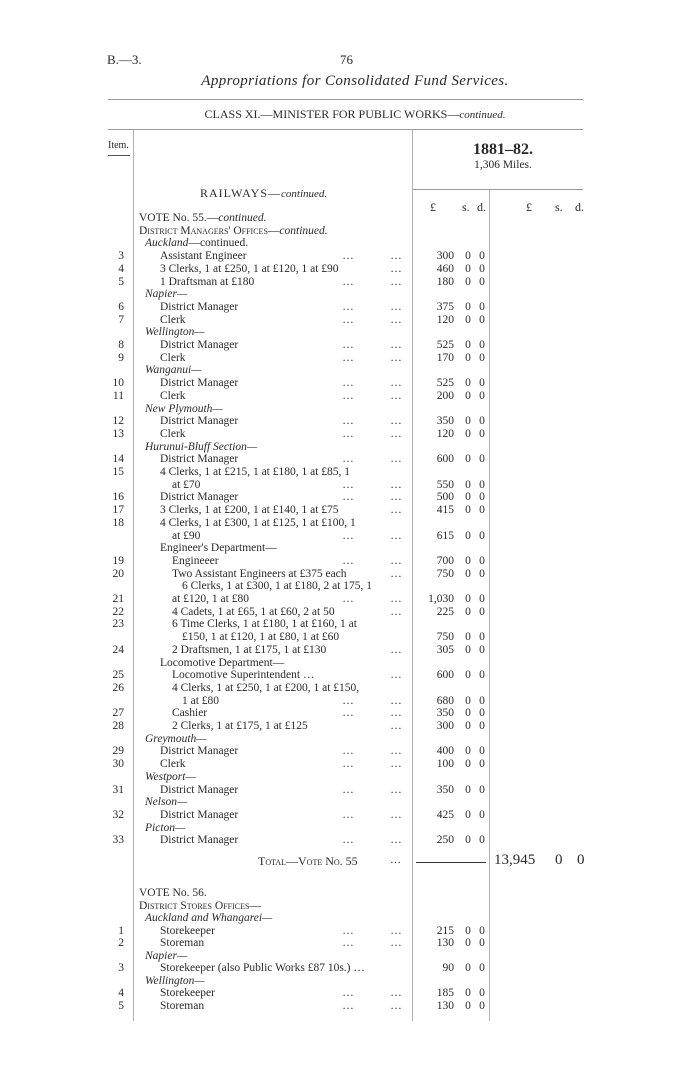 The height and width of the screenshot is (1078, 700). What do you see at coordinates (121, 993) in the screenshot?
I see `item-number: 4` at bounding box center [121, 993].